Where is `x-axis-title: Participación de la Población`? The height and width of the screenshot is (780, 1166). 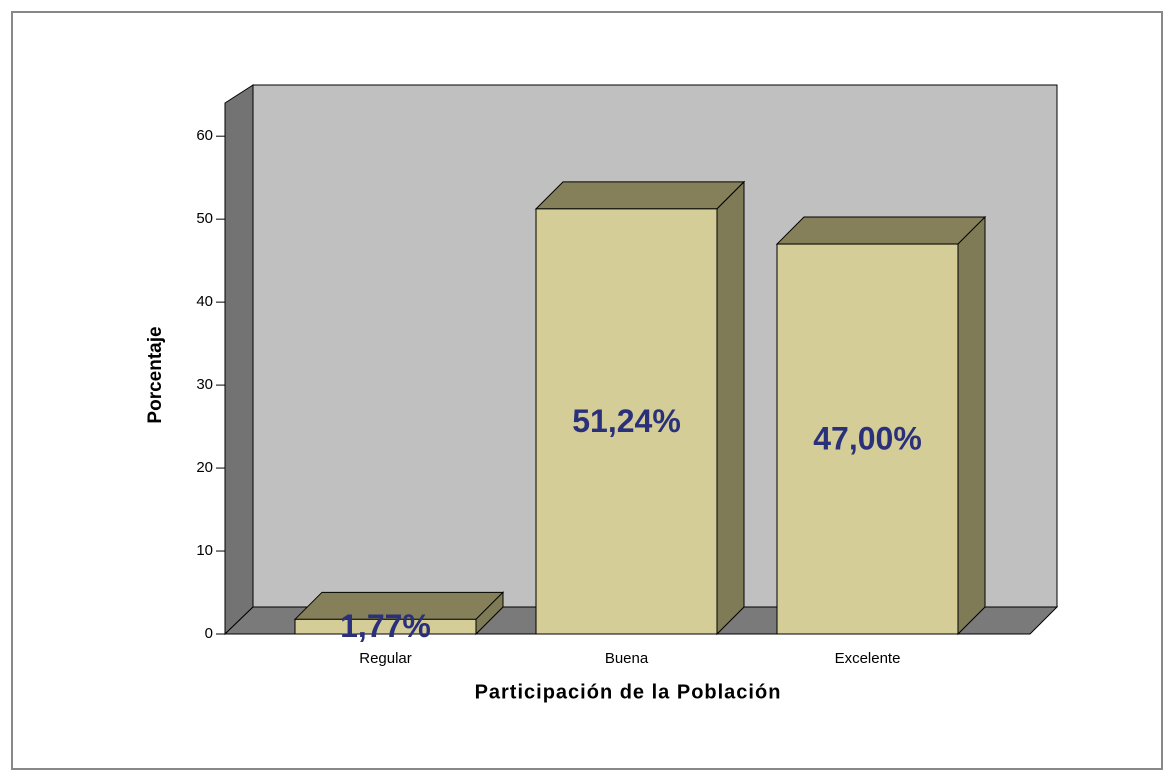
x-axis-title: Participación de la Población is located at coordinates (628, 692).